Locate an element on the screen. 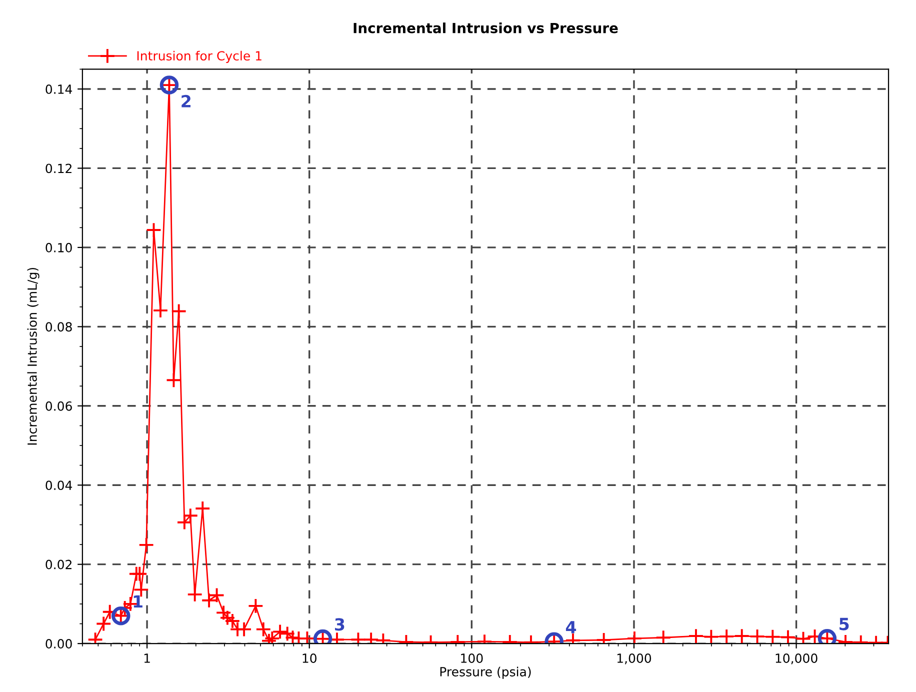 This screenshot has height=692, width=916. y-tick-label: 0.02 is located at coordinates (59, 565).